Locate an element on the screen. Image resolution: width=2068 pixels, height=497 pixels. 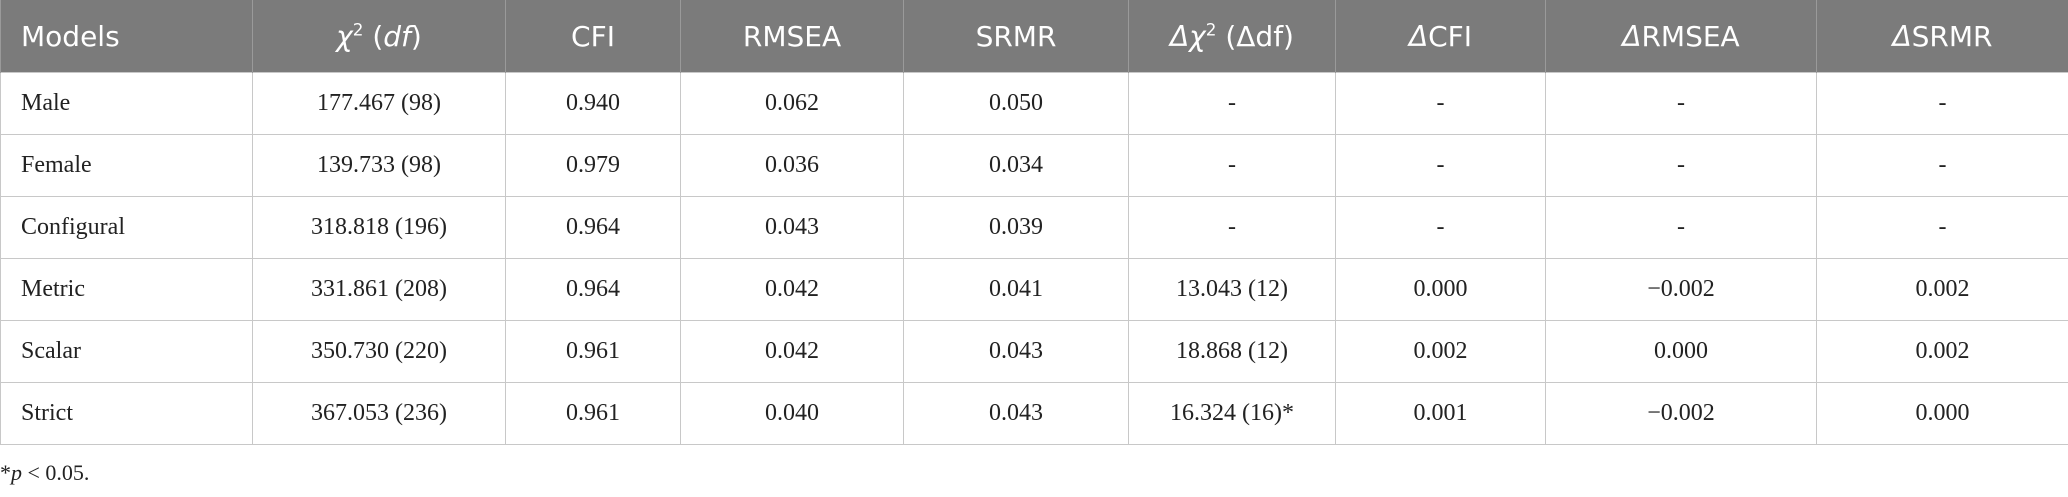
header-cell: ΔCFI is located at coordinates (1440, 36).